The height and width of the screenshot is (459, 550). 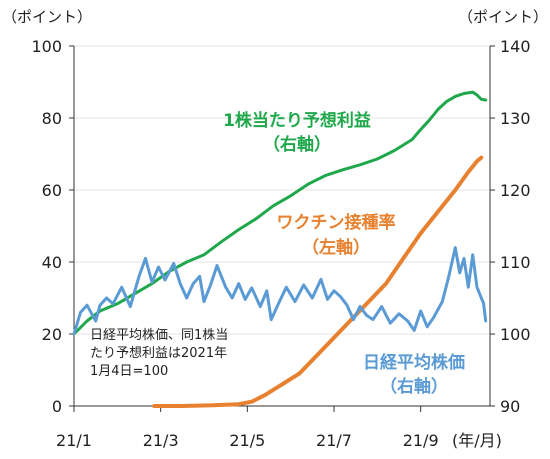 I want to click on x-tick-label: 21/1, so click(x=74, y=440).